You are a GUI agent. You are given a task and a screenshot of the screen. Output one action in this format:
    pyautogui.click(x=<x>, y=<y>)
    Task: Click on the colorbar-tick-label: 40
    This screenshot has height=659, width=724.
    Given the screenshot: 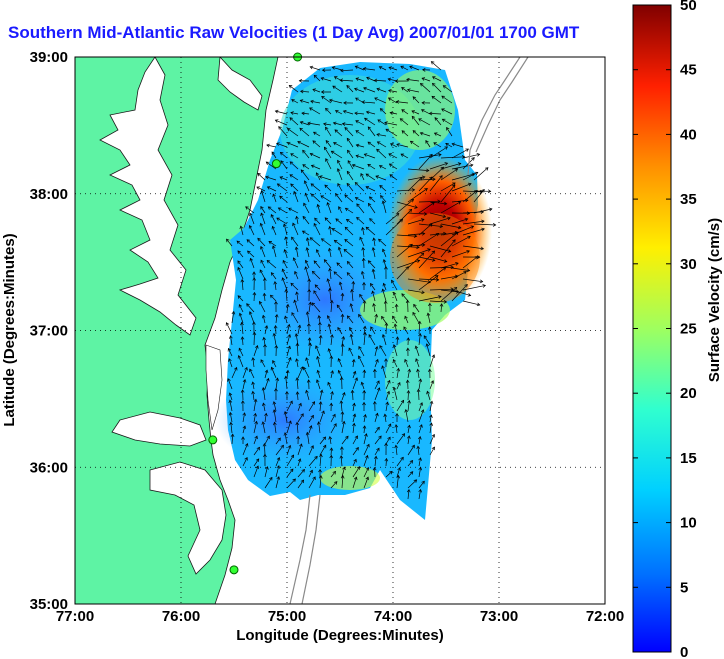 What is the action you would take?
    pyautogui.click(x=688, y=134)
    